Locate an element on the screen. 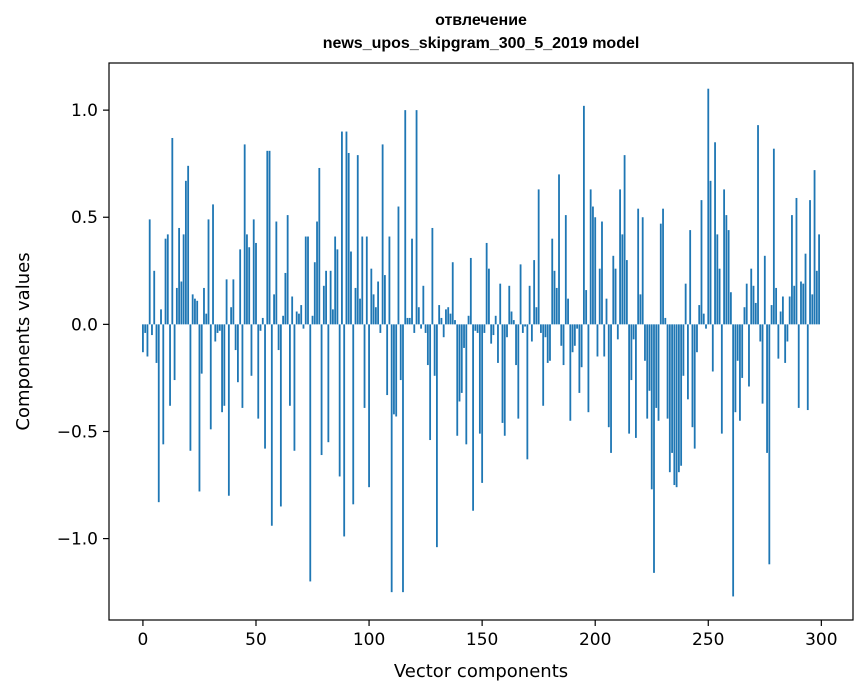  x-tick-label: 0 is located at coordinates (143, 640).